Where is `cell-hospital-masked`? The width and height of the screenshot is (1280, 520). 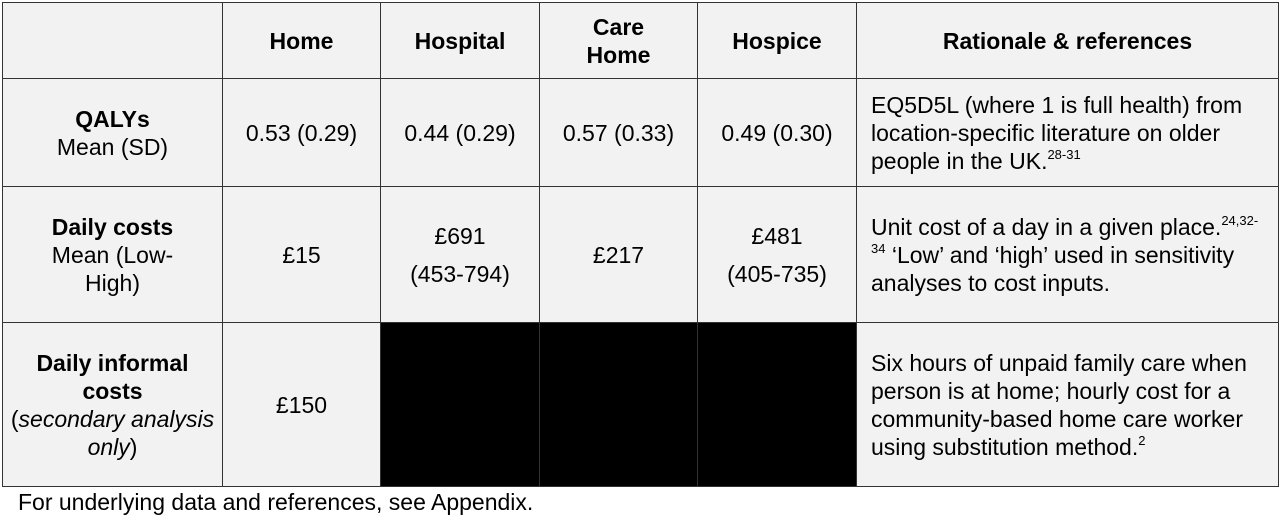 cell-hospital-masked is located at coordinates (460, 404).